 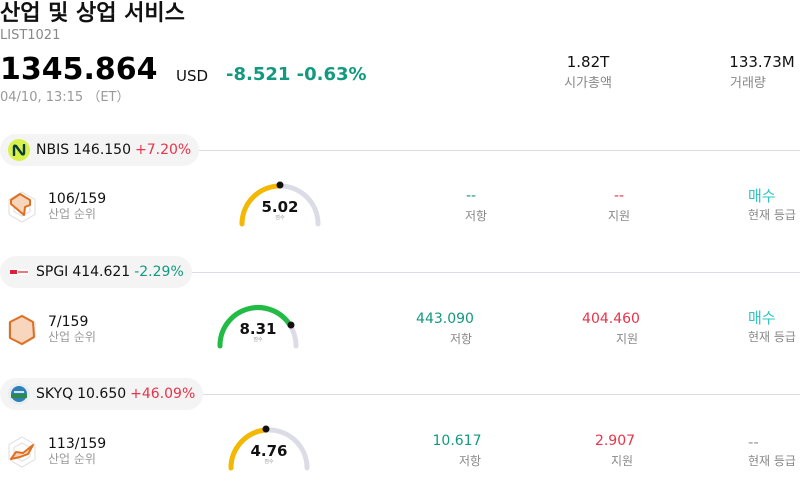 I want to click on industry-rank-value: 113/159, so click(x=77, y=444).